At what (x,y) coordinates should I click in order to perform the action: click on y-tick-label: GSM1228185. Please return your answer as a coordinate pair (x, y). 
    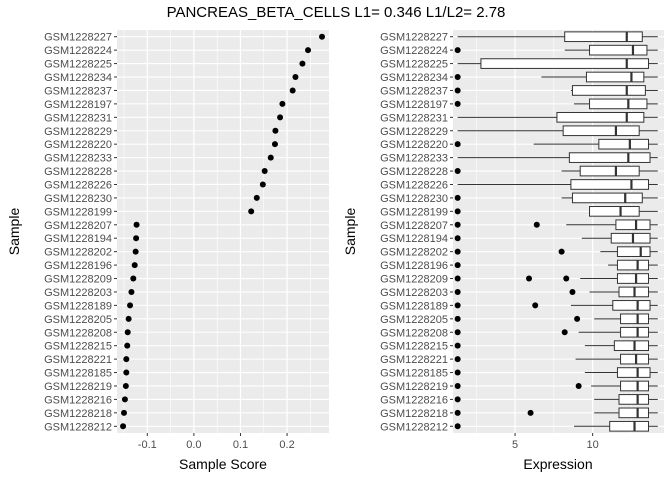
    Looking at the image, I should click on (78, 374).